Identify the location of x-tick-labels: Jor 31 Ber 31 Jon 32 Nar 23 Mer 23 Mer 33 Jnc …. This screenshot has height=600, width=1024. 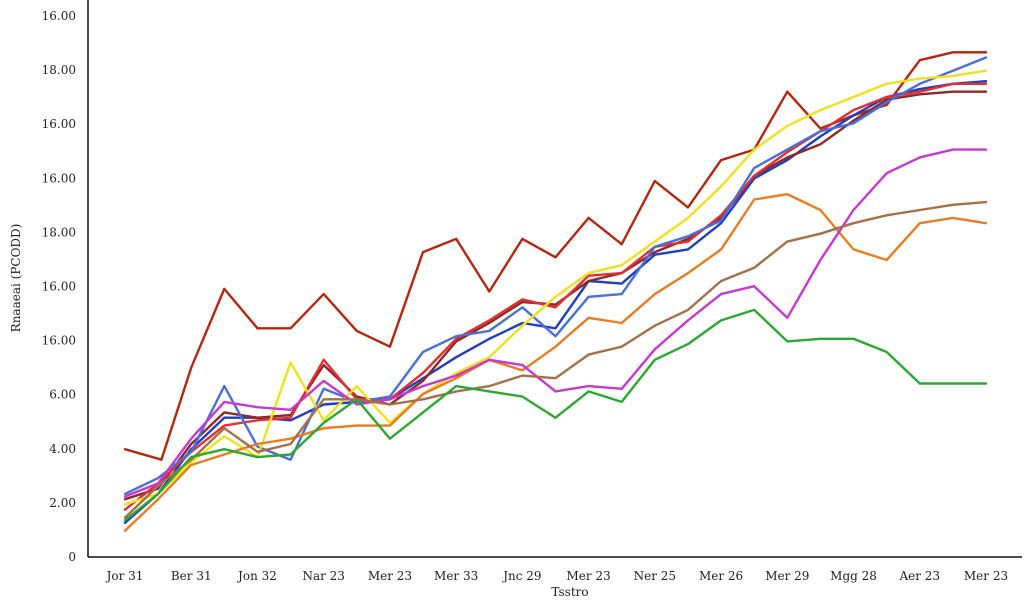
(557, 576).